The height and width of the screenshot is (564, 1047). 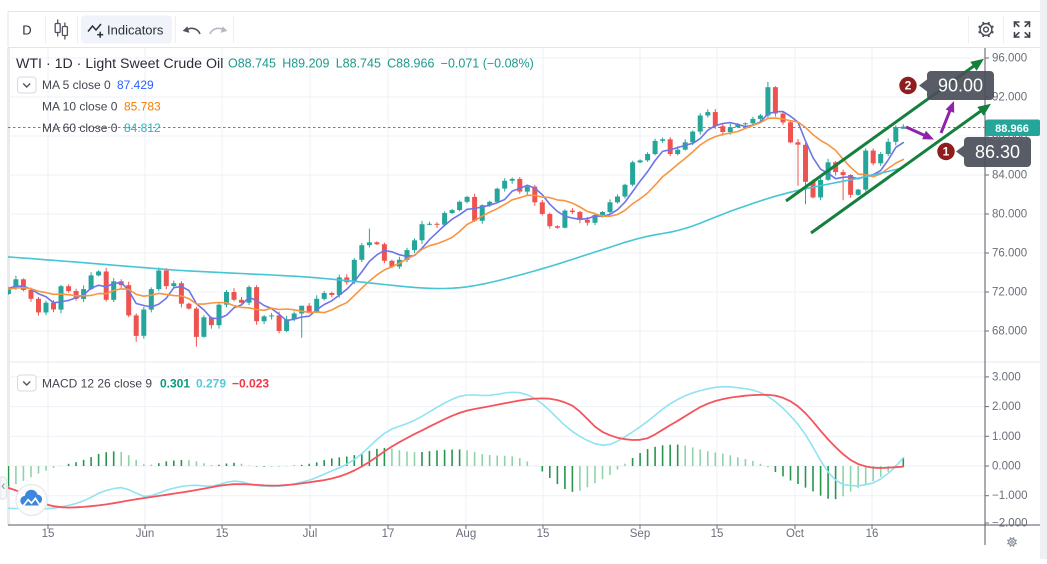 What do you see at coordinates (946, 152) in the screenshot?
I see `svg-text: 1` at bounding box center [946, 152].